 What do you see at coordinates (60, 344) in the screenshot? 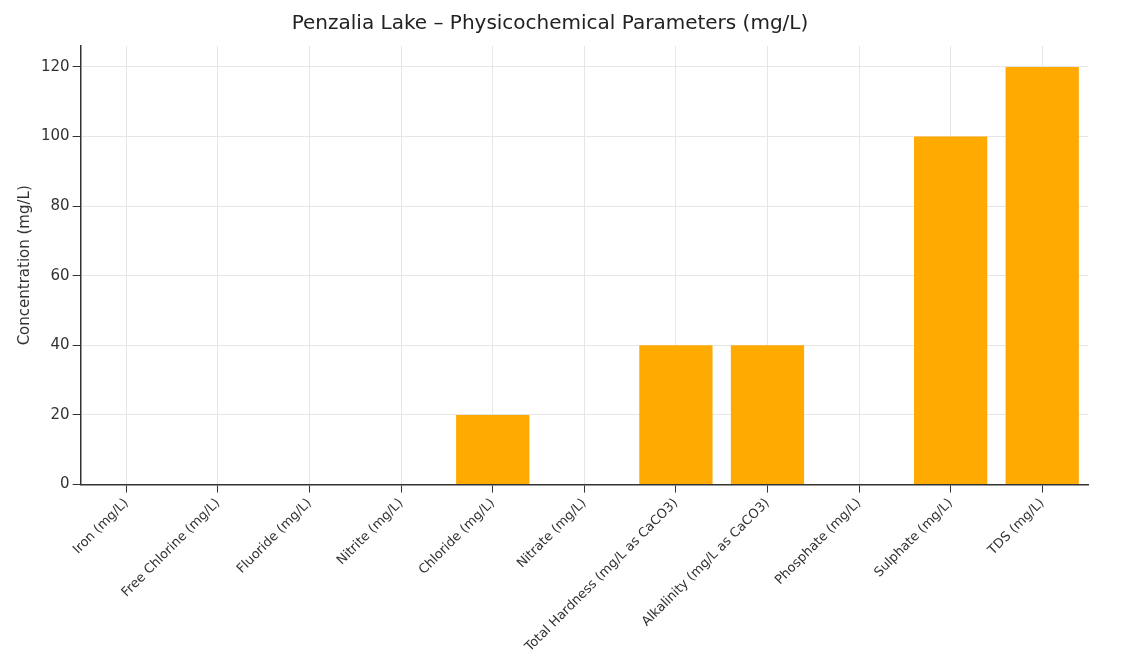
I see `y-tick-label: 40` at bounding box center [60, 344].